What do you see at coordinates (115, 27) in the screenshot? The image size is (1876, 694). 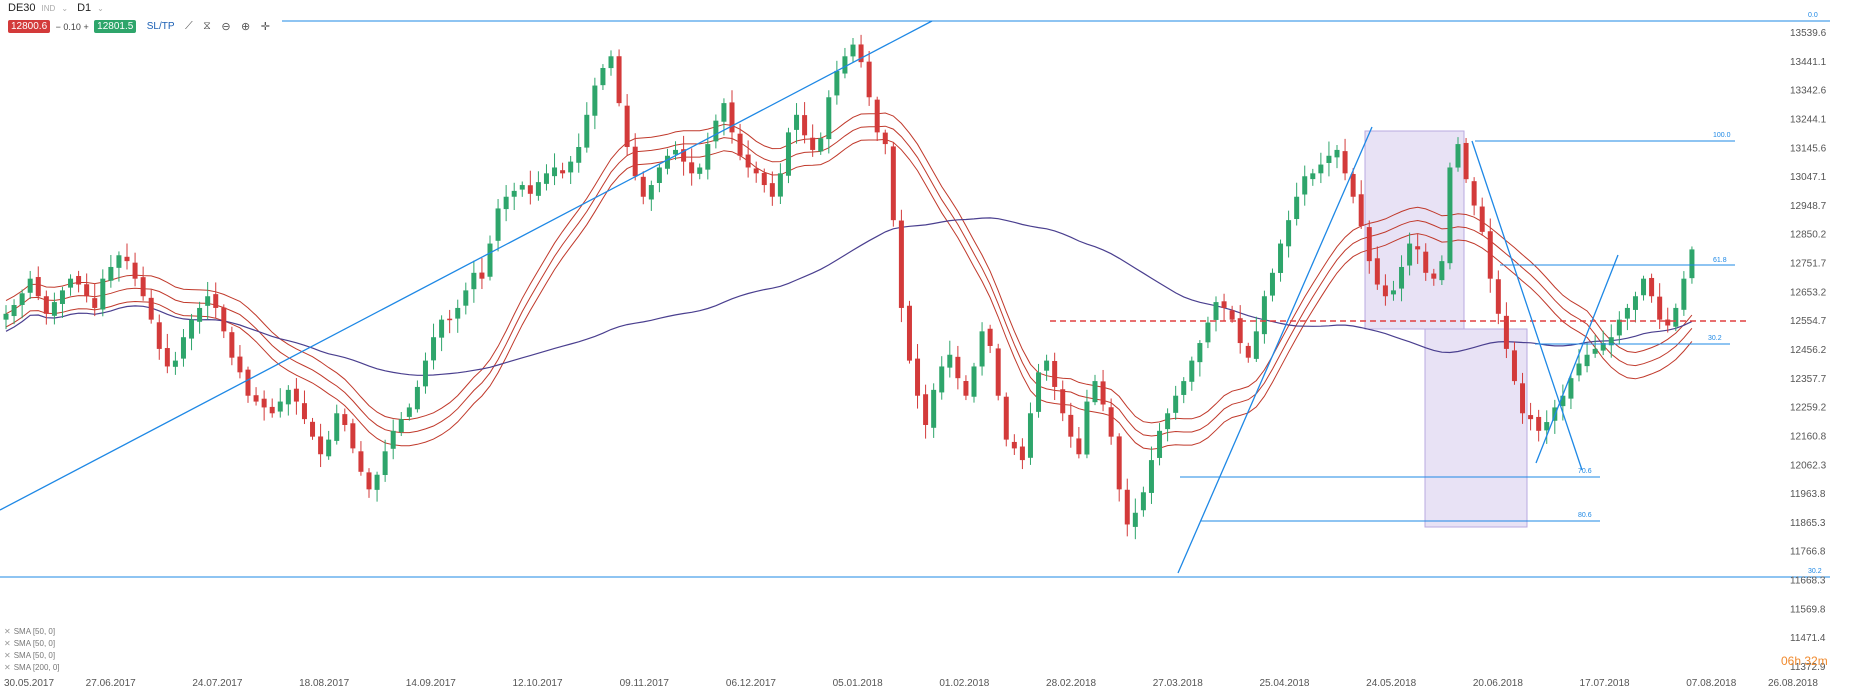 I see `buy-button: 12801.5` at bounding box center [115, 27].